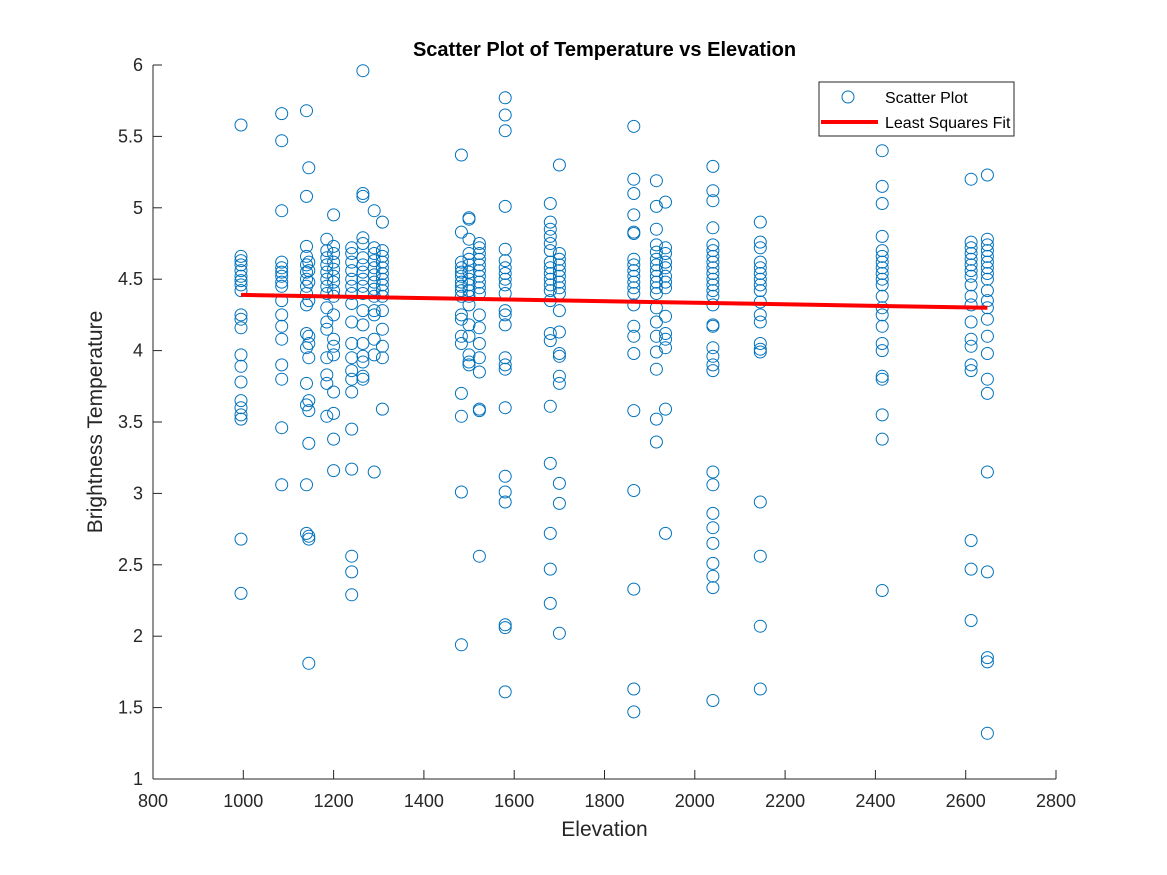  What do you see at coordinates (243, 801) in the screenshot?
I see `x-tick-label: 1000` at bounding box center [243, 801].